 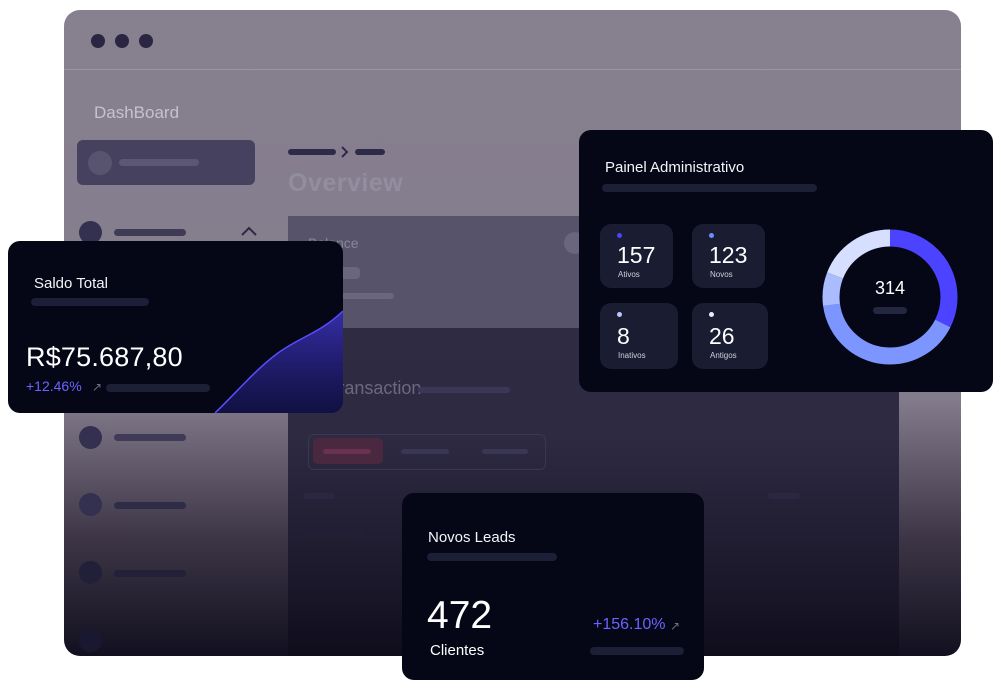 I want to click on balance-placeholder, so click(x=351, y=296).